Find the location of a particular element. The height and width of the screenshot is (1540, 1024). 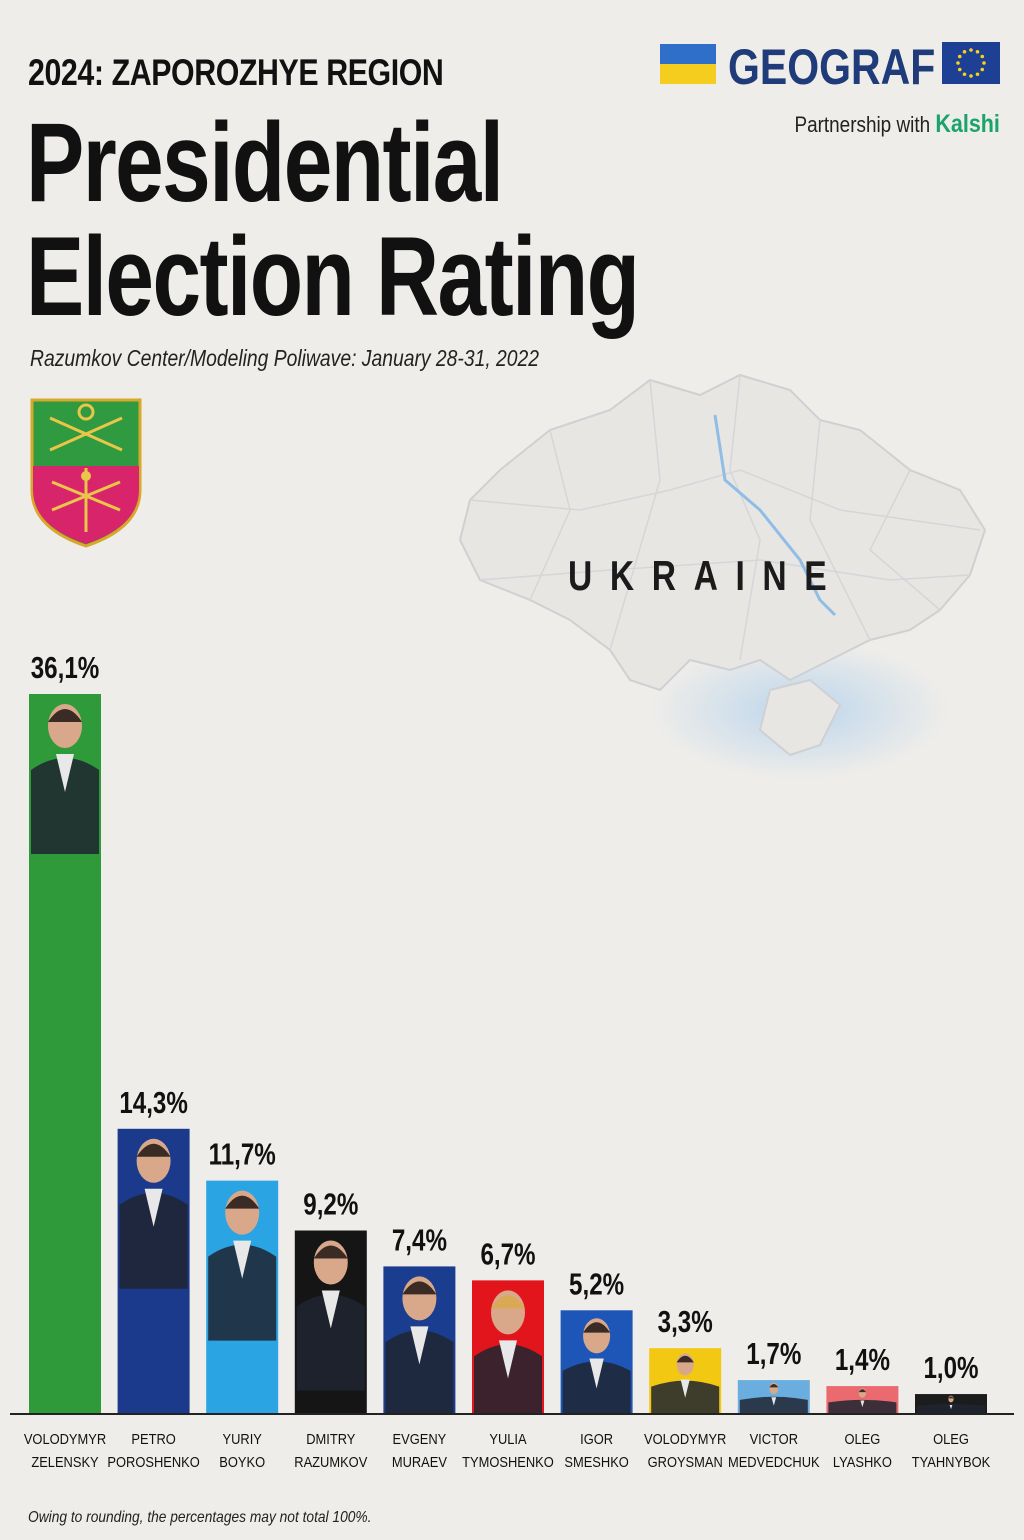

category-label-10-1: TYAHNYBOK is located at coordinates (951, 1461).